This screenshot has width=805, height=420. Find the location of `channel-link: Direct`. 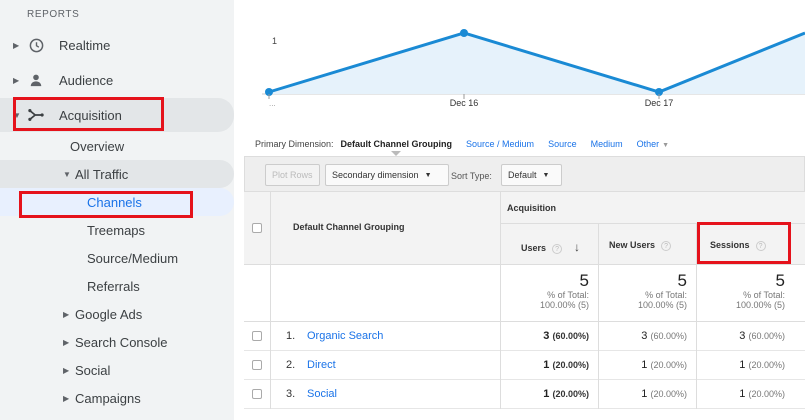

channel-link: Direct is located at coordinates (321, 365).